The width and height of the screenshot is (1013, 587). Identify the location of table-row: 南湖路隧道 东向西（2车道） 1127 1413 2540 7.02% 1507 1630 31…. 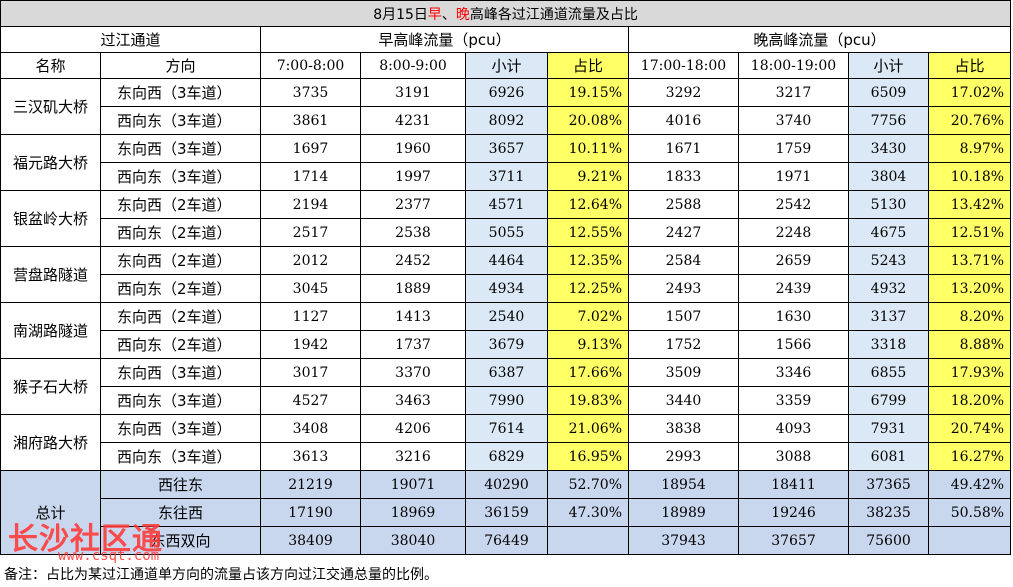
(506, 330).